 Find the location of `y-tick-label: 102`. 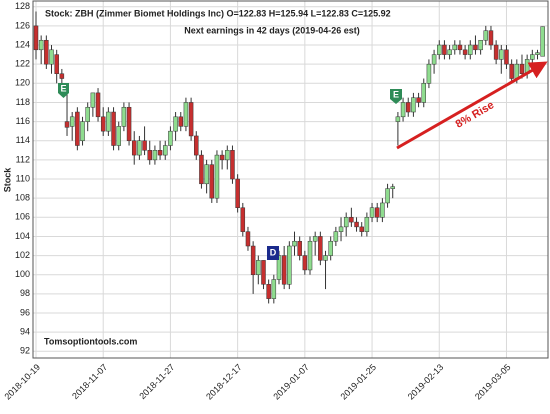

y-tick-label: 102 is located at coordinates (22, 255).